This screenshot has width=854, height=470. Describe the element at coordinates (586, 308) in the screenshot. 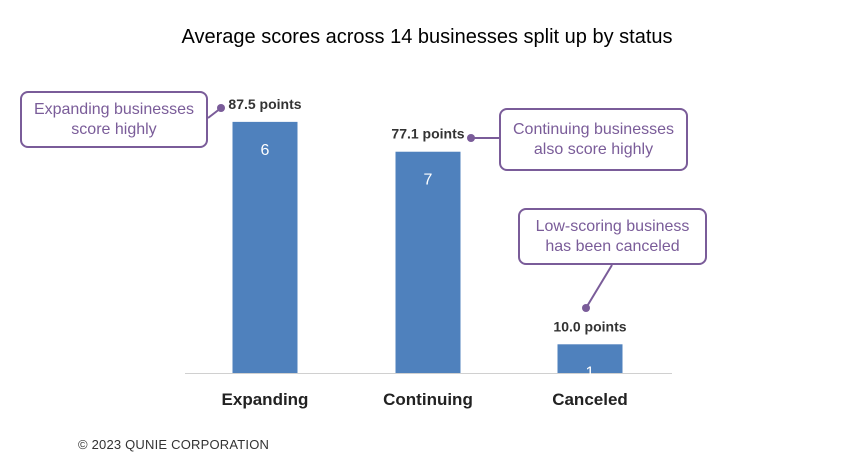

I see `connector-dot-canceled` at that location.